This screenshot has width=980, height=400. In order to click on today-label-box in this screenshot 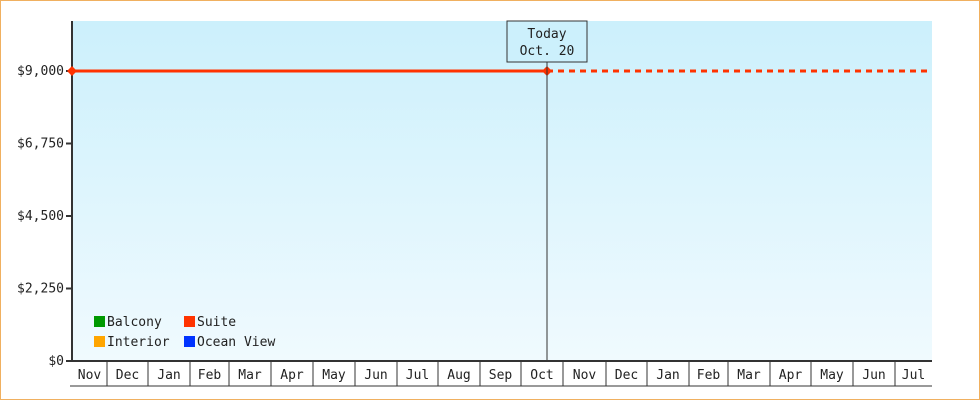, I will do `click(547, 41)`.